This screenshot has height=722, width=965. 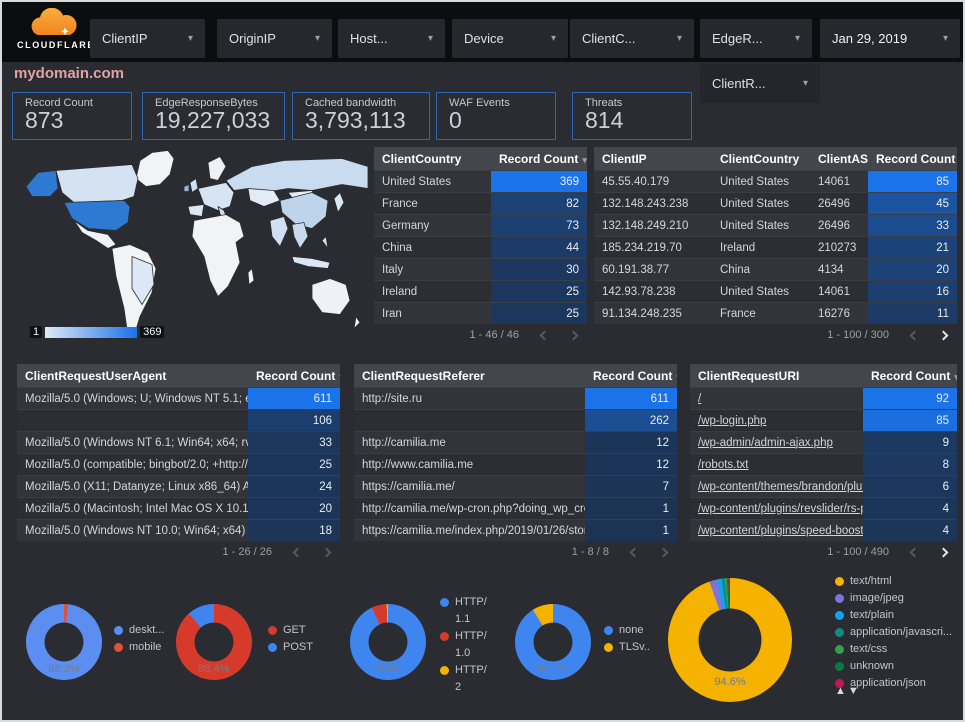 I want to click on cell-link: /wp-admin/admin-ajax.php, so click(x=776, y=443).